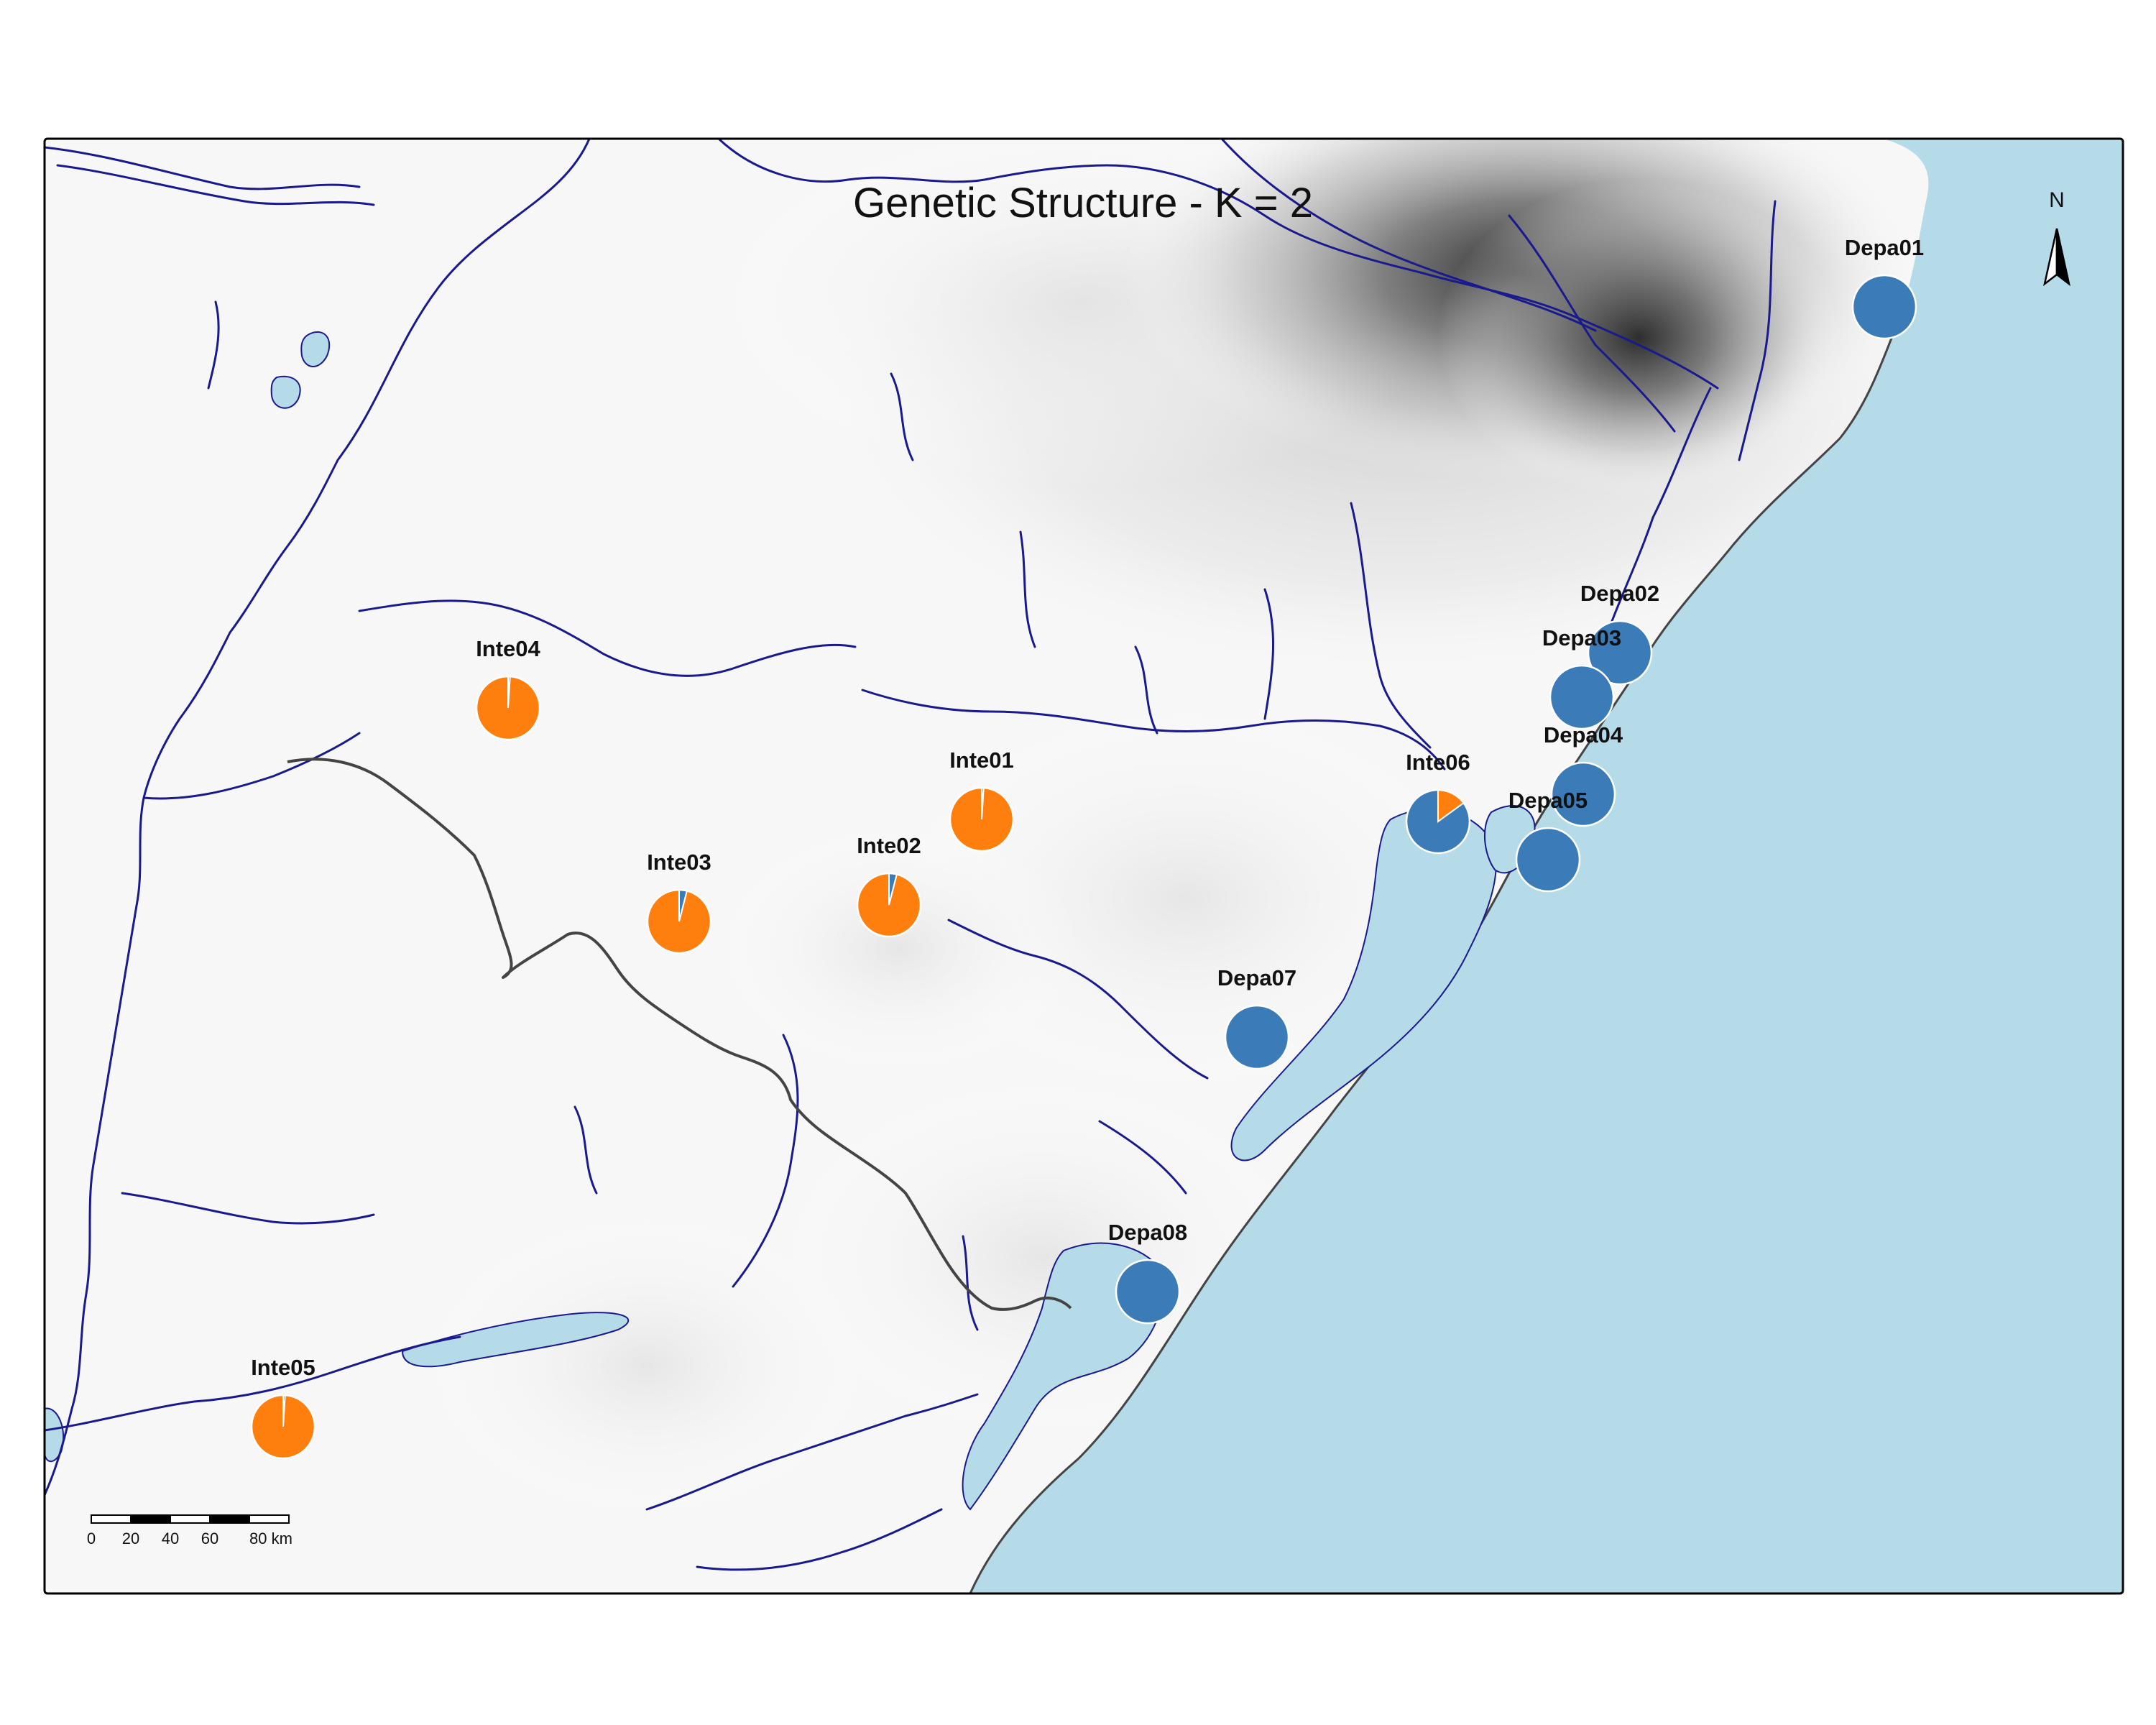 The width and height of the screenshot is (2156, 1725). I want to click on scale-bar: 0 20 40 60 80 km, so click(189, 1530).